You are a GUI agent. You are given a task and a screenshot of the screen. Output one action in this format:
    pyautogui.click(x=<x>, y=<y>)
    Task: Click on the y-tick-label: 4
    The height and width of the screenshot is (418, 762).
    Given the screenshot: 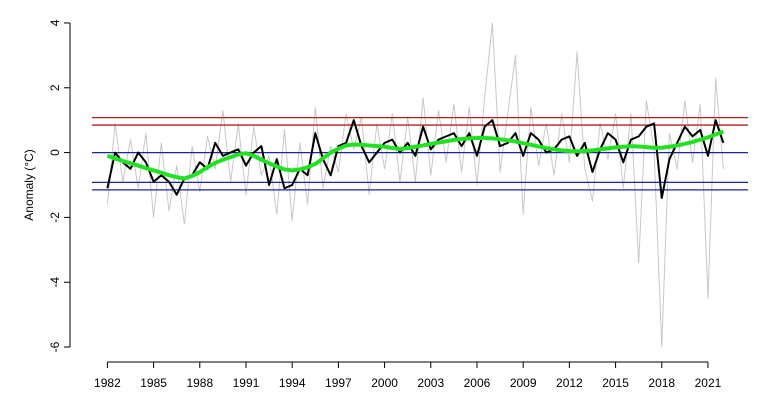 What is the action you would take?
    pyautogui.click(x=55, y=22)
    